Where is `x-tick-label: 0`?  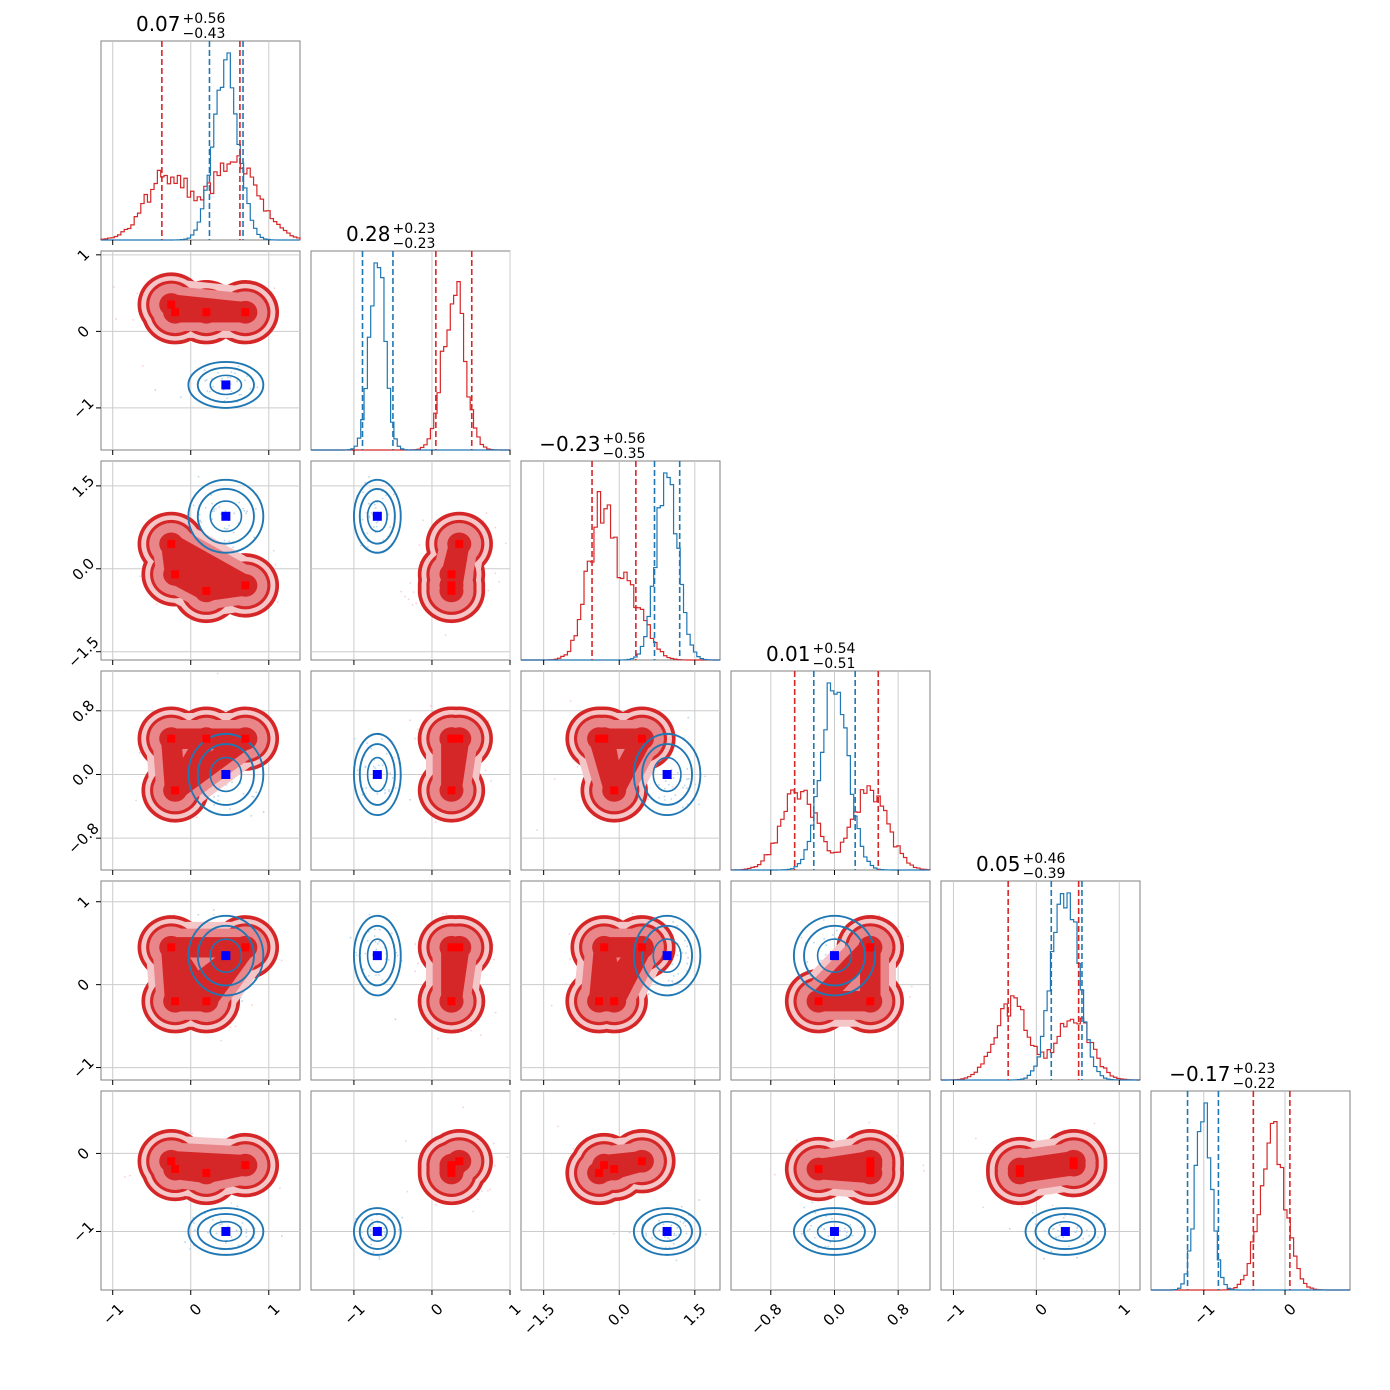
x-tick-label: 0 is located at coordinates (1041, 1309).